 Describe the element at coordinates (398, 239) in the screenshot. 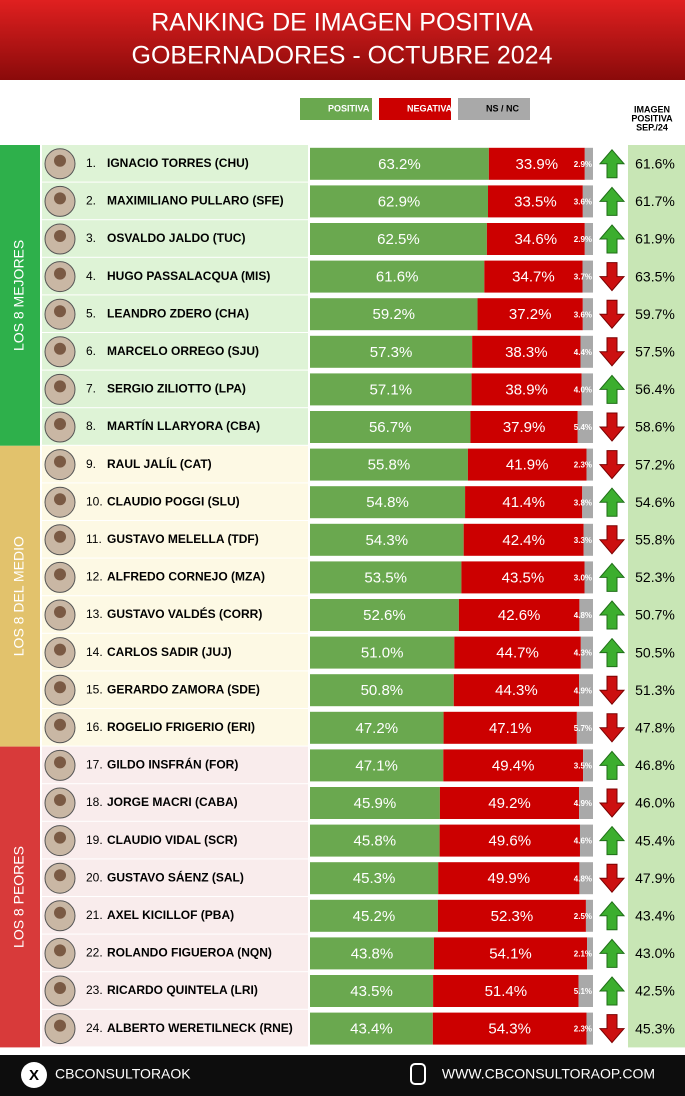

I see `bar-value-label: 62.5%` at that location.